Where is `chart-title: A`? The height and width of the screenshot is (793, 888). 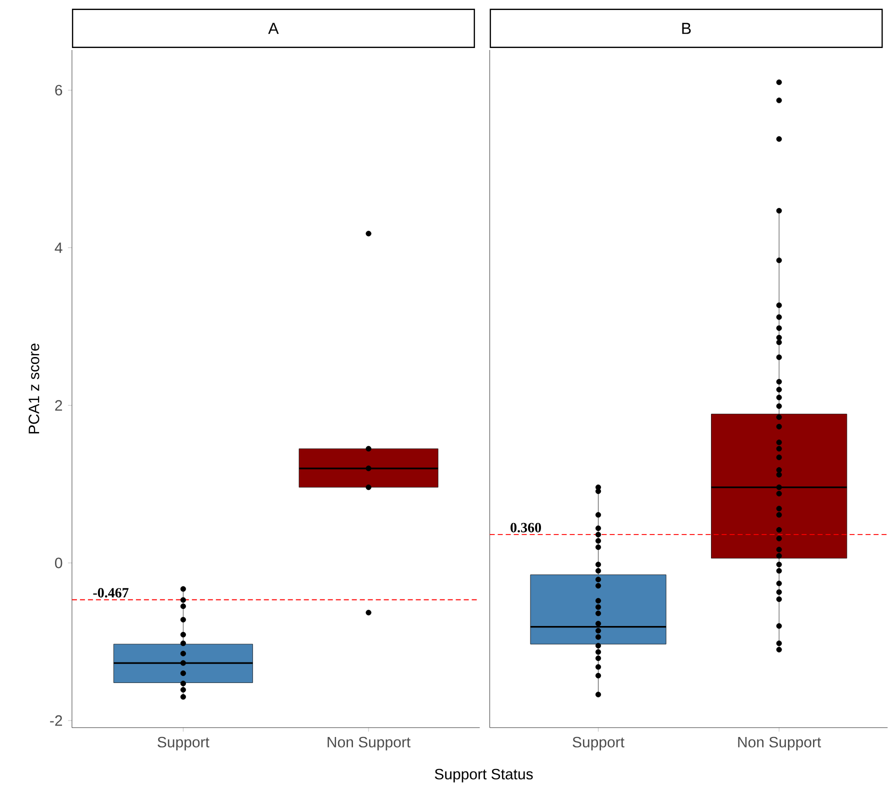 chart-title: A is located at coordinates (273, 28).